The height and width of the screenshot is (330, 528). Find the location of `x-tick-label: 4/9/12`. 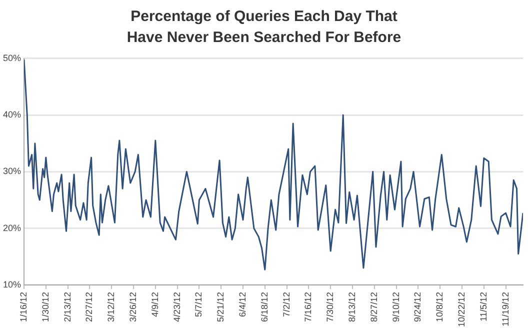

x-tick-label: 4/9/12 is located at coordinates (155, 304).